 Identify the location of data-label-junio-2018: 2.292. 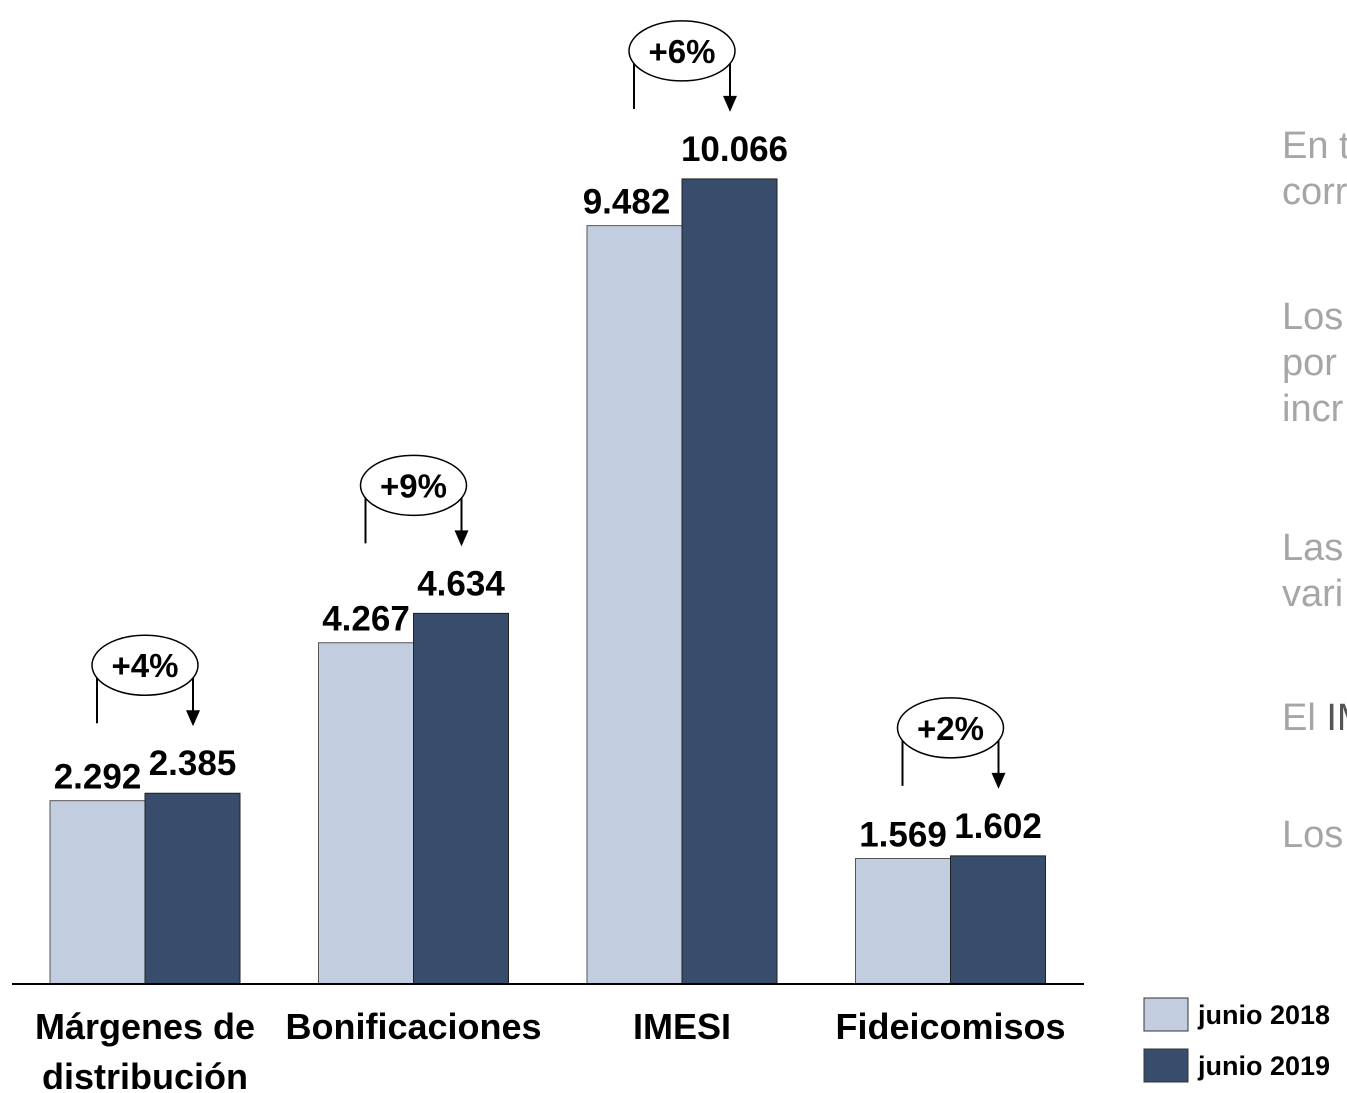
(98, 777).